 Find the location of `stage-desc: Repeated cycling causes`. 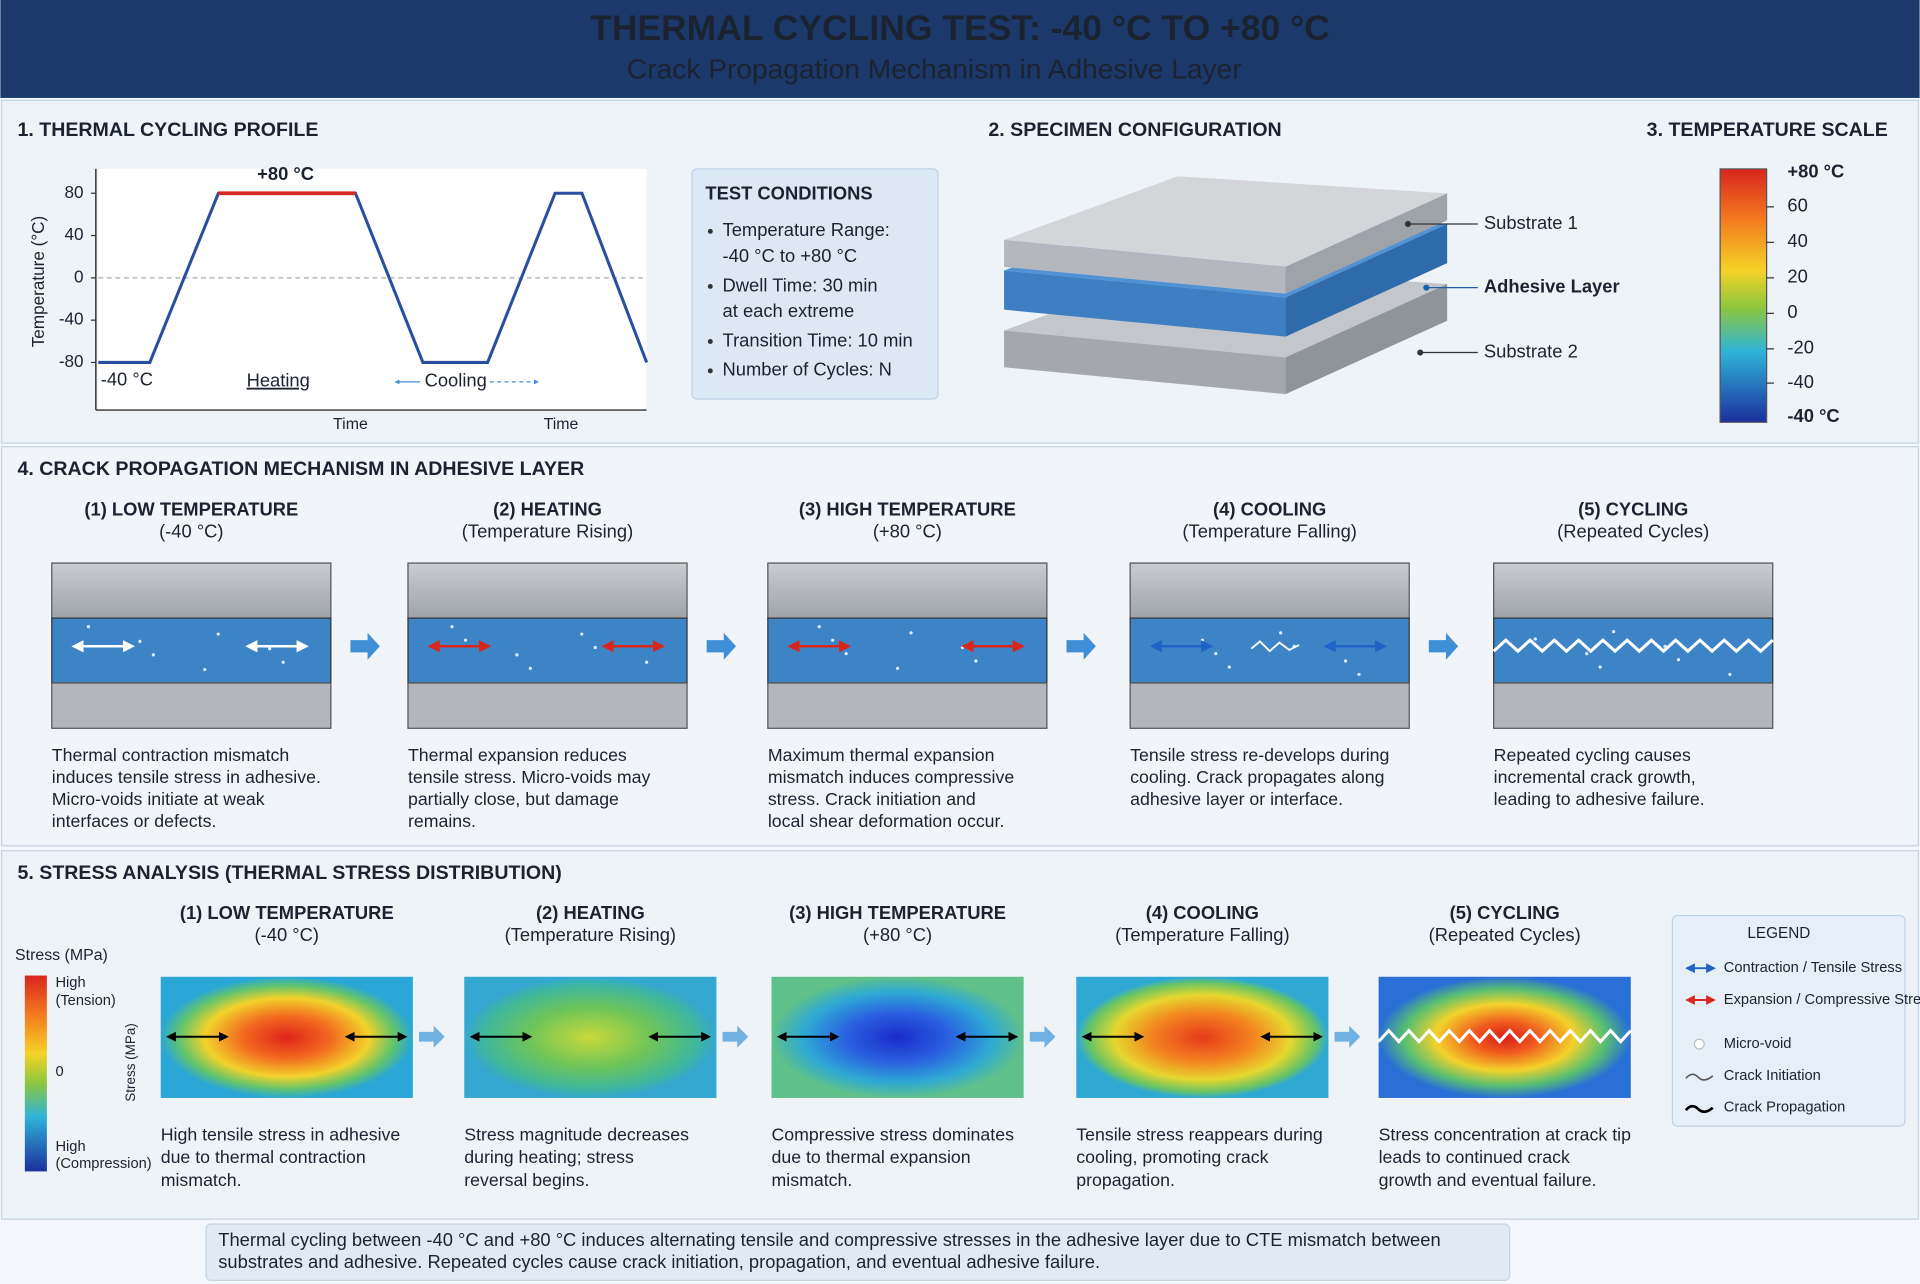

stage-desc: Repeated cycling causes is located at coordinates (1592, 755).